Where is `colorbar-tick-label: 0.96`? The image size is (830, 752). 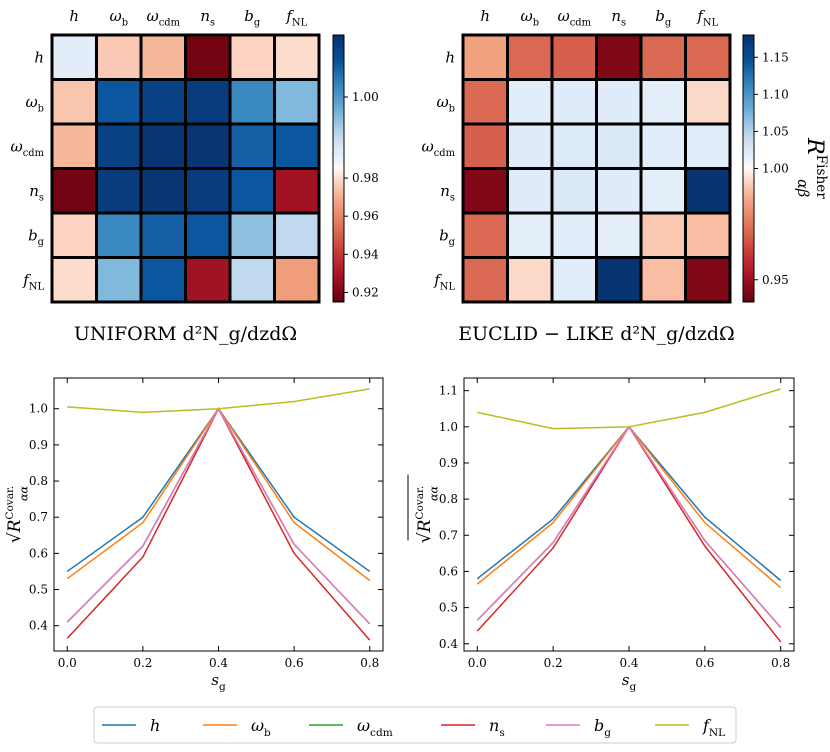 colorbar-tick-label: 0.96 is located at coordinates (365, 216).